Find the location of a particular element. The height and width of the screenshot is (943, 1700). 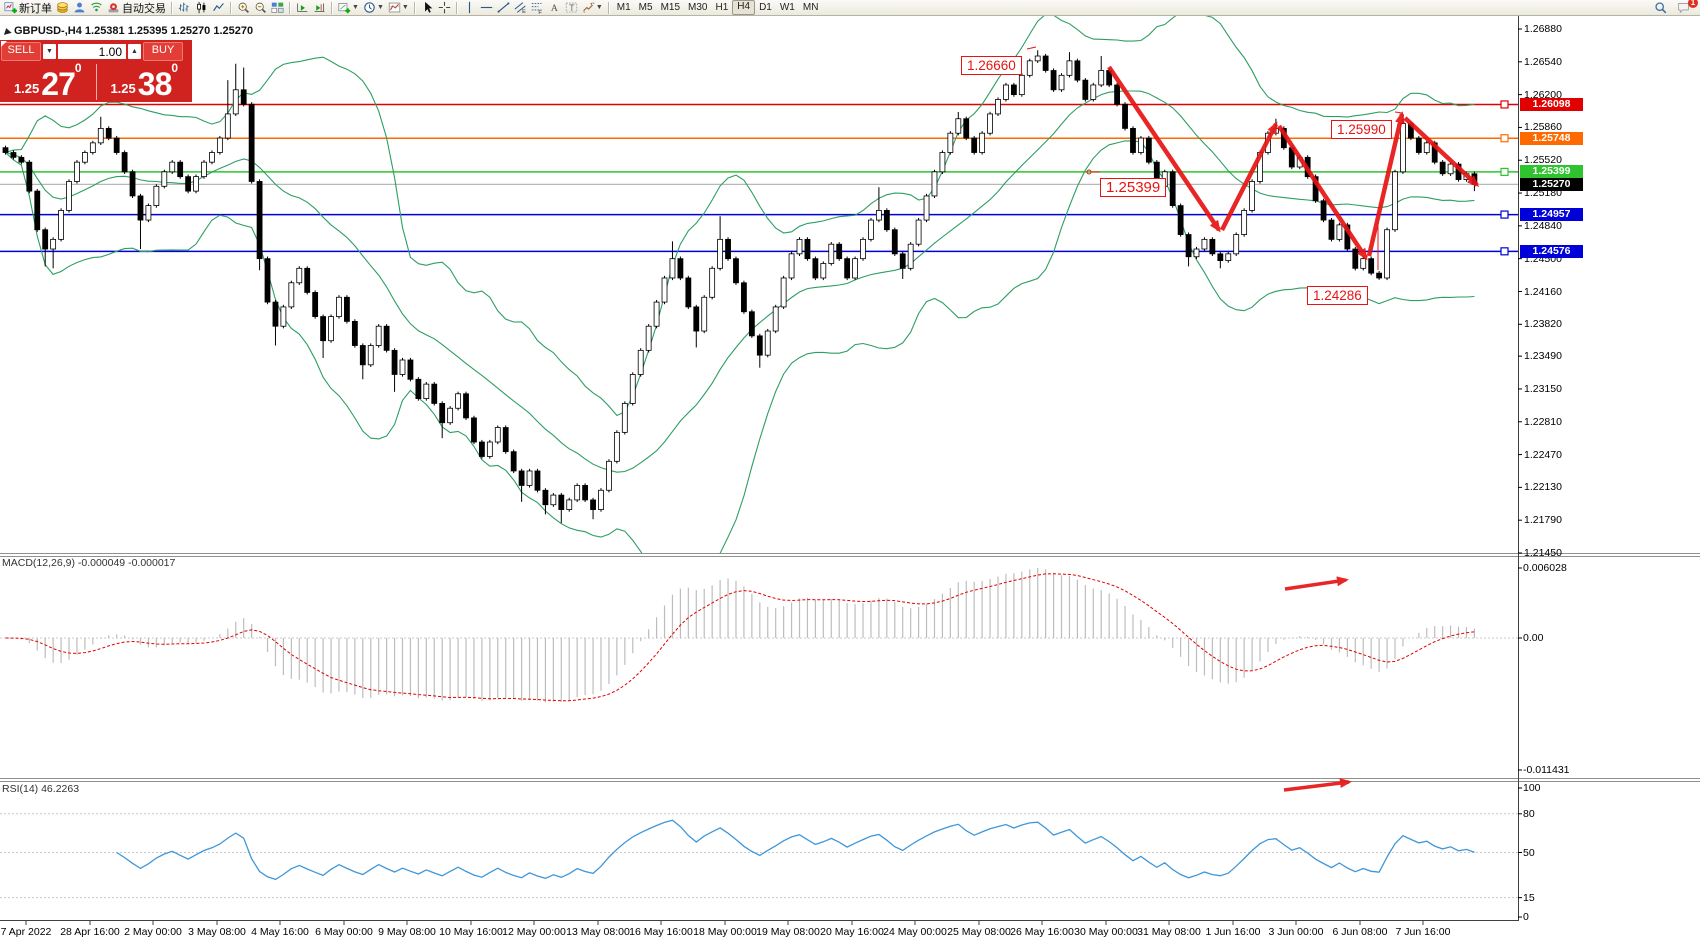

auto-scroll-icon is located at coordinates (302, 7).